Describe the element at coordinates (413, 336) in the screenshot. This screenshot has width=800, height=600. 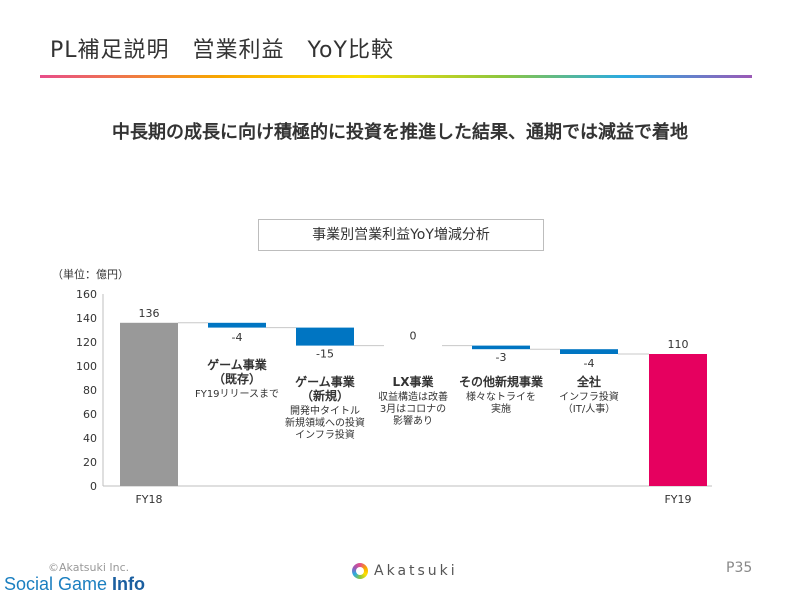
I see `data-label: 0` at that location.